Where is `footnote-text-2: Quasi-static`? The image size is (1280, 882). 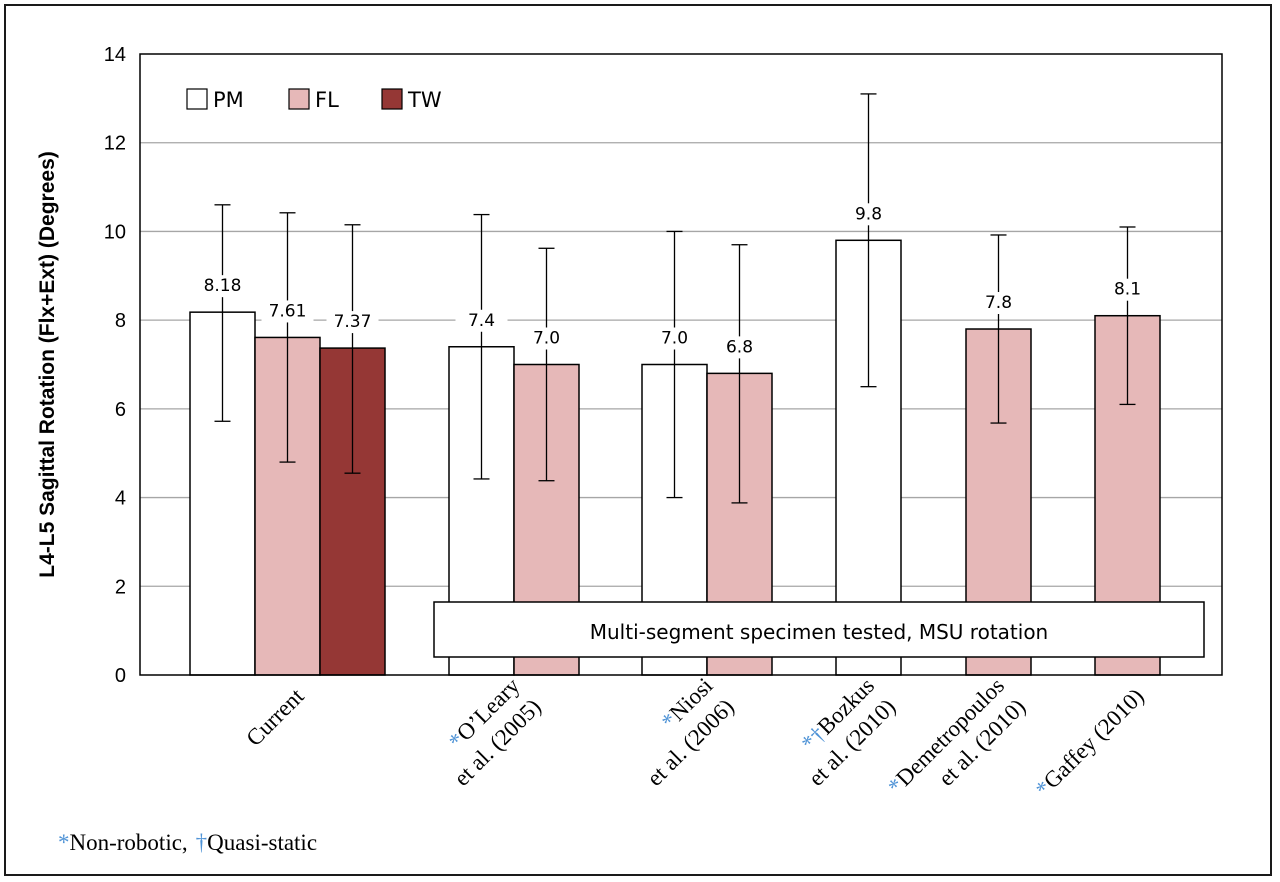 footnote-text-2: Quasi-static is located at coordinates (262, 842).